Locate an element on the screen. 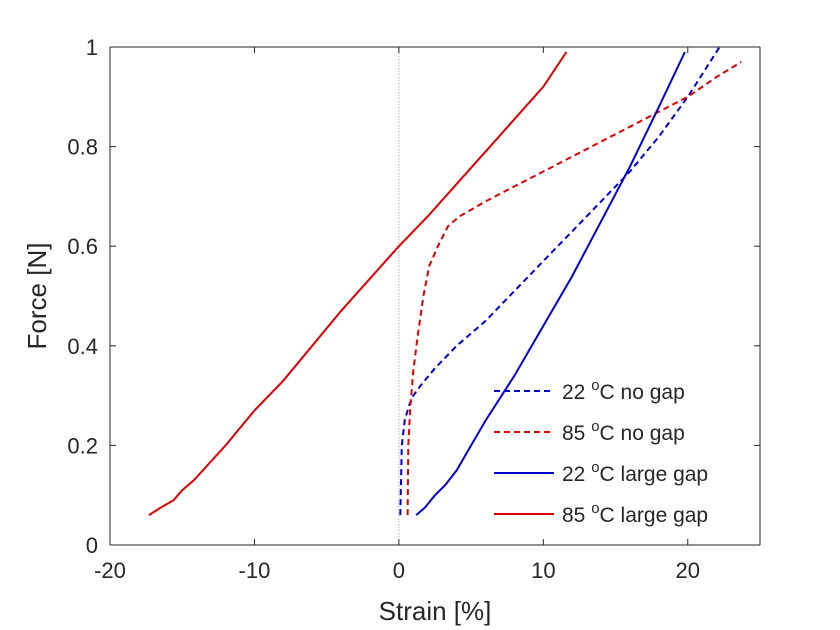  legend-label-4: 85 oC large gap is located at coordinates (635, 513).